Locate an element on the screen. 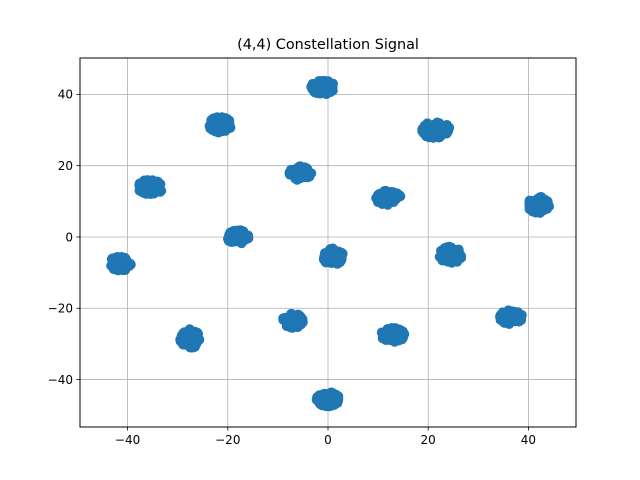  y-tick-label: 0 is located at coordinates (69, 237).